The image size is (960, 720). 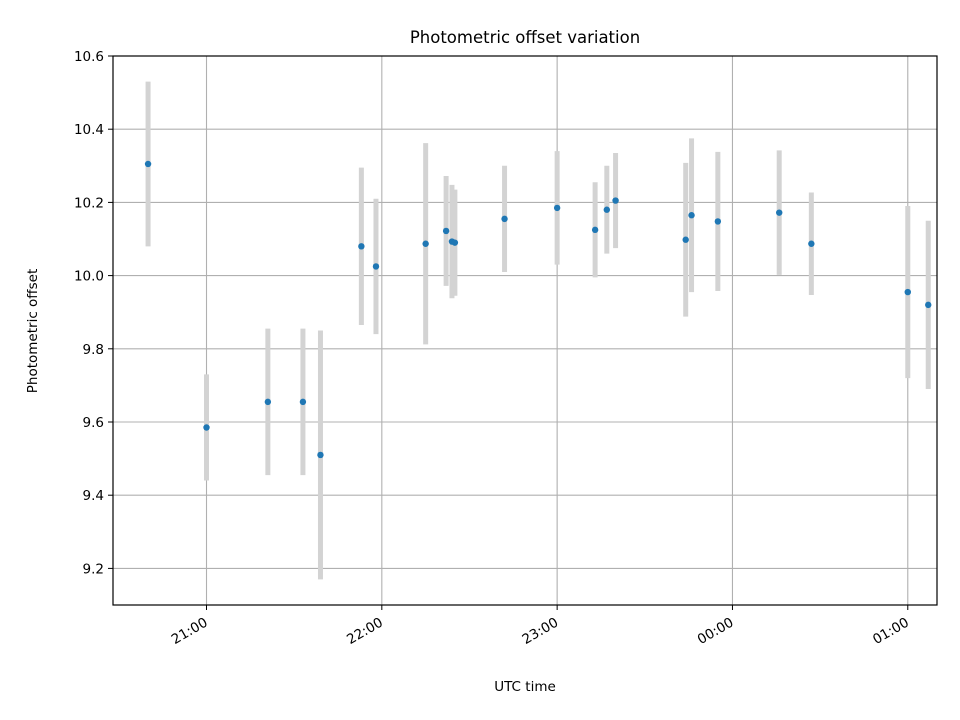 I want to click on chart-title: Photometric offset variation, so click(x=525, y=37).